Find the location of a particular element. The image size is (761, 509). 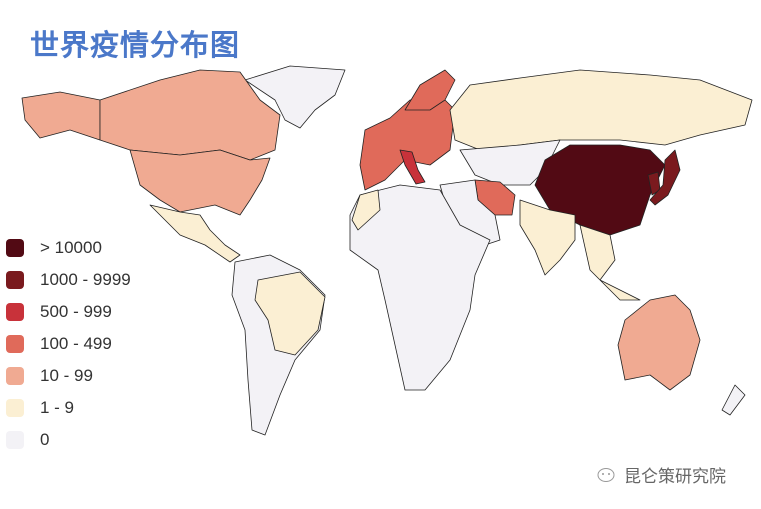

legend-label: 0 is located at coordinates (45, 439).